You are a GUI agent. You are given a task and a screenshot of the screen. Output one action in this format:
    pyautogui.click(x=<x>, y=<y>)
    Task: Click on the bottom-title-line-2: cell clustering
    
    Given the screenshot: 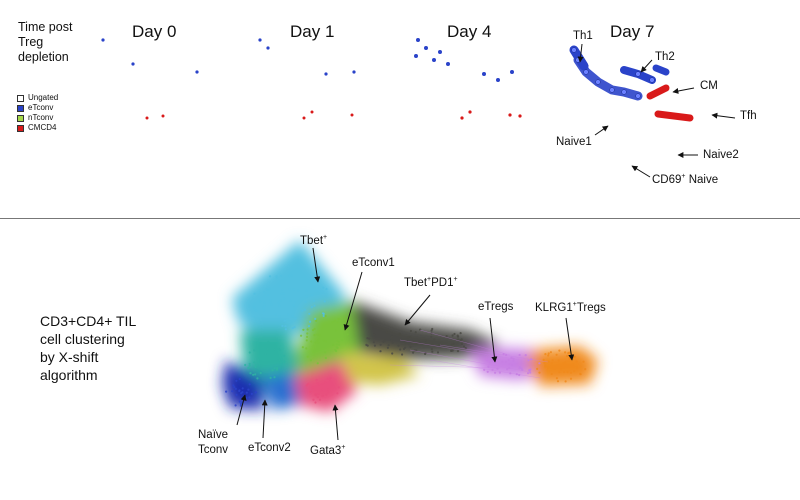 What is the action you would take?
    pyautogui.click(x=82, y=339)
    